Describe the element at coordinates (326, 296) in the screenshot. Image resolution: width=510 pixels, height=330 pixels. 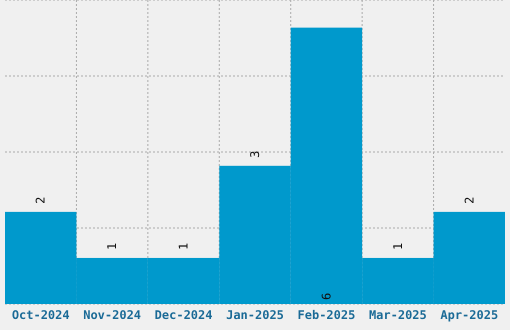
I see `data-label: 6` at that location.